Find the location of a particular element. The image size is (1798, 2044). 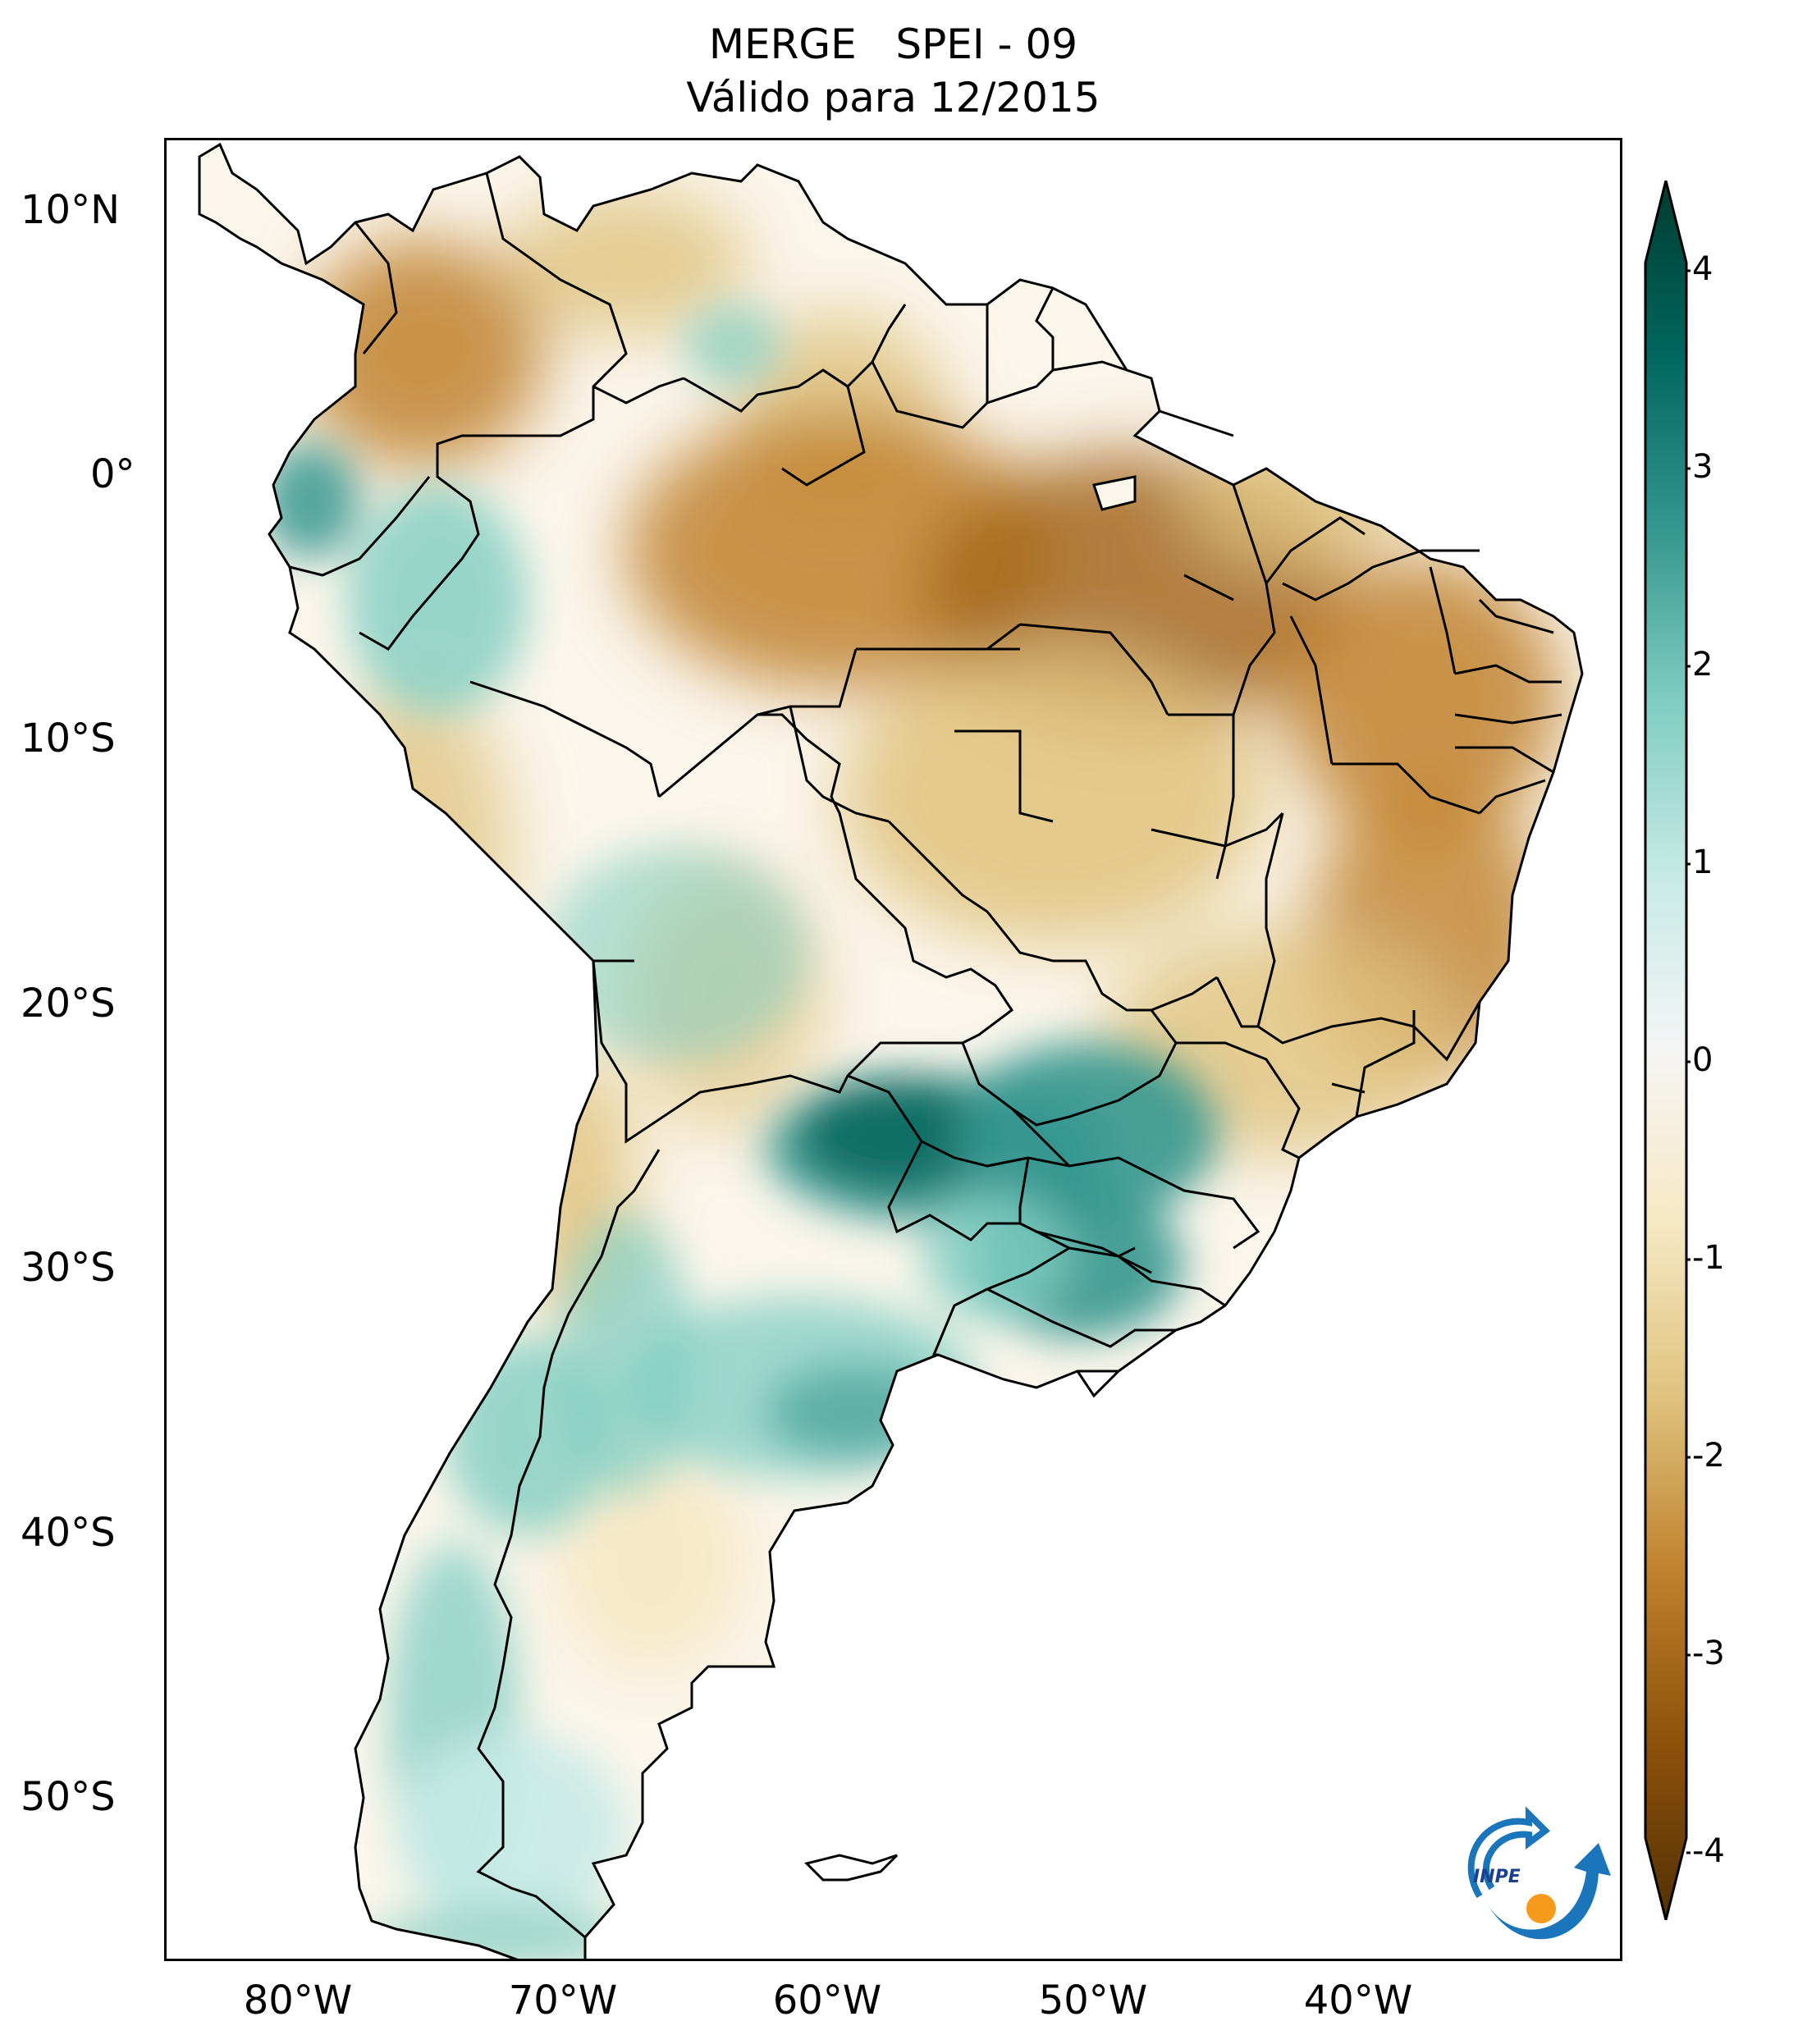

title-line-1: MERGE SPEI - 09 is located at coordinates (893, 44).